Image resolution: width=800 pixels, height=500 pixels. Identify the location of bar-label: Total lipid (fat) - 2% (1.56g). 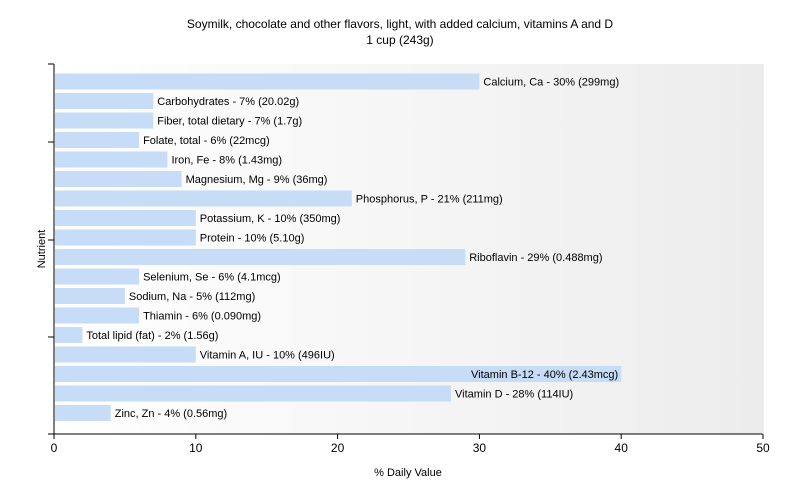
(152, 336).